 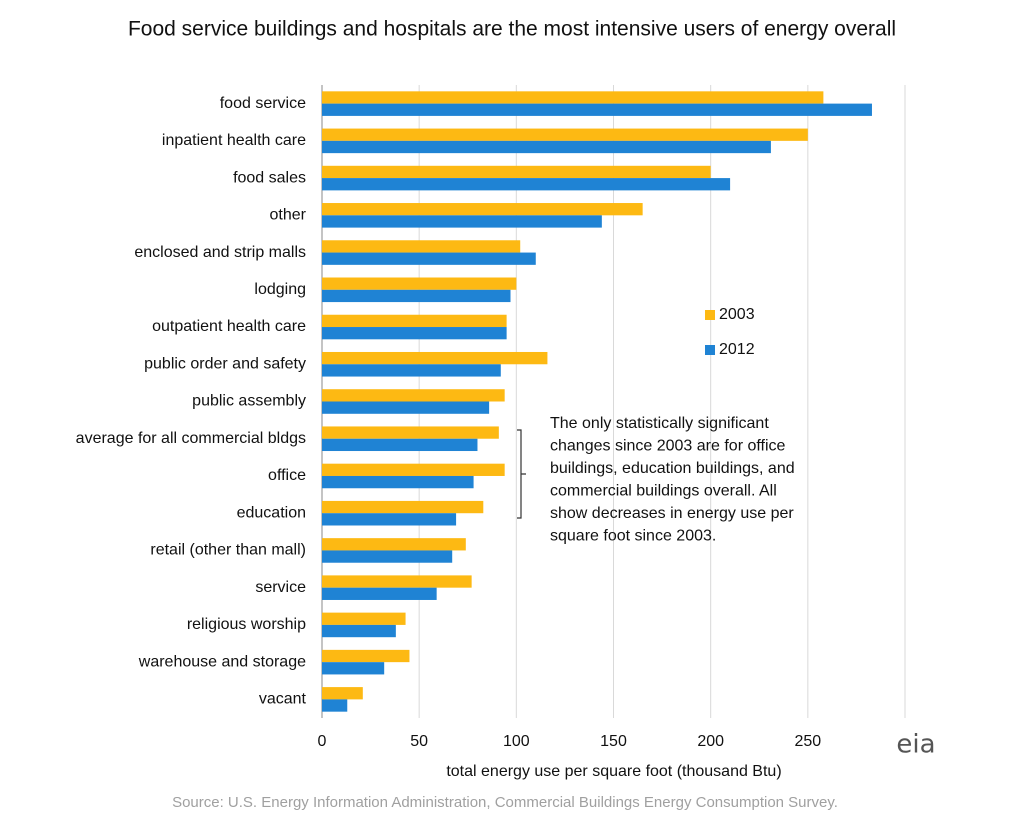 What do you see at coordinates (225, 363) in the screenshot?
I see `y-tick-label: public order and safety` at bounding box center [225, 363].